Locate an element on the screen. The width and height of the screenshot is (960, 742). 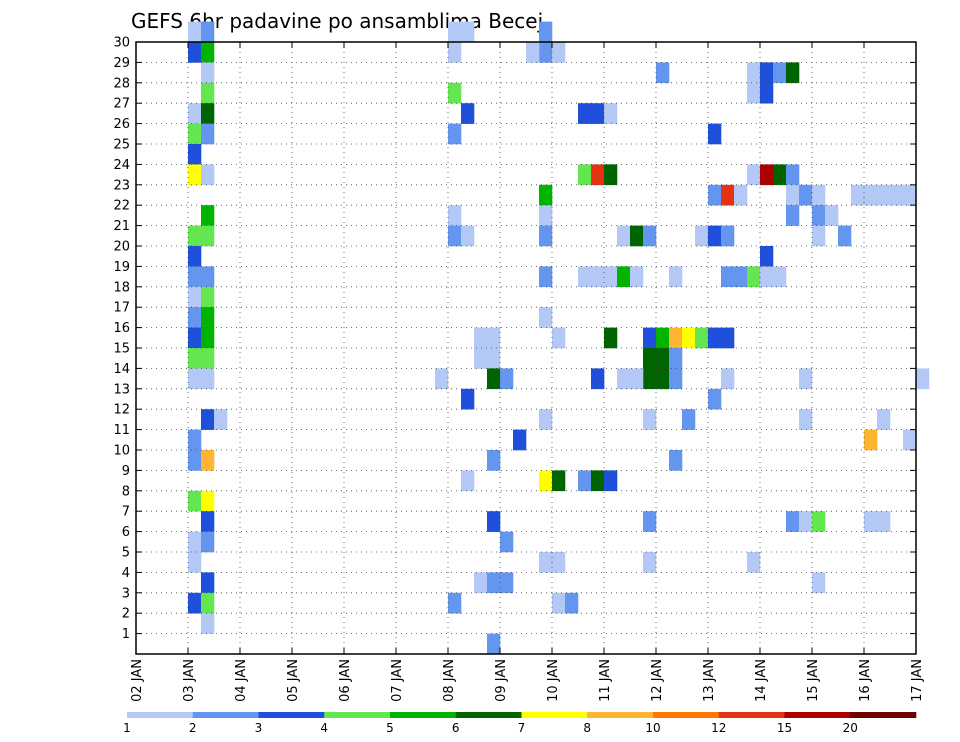
y-tick-label: 29 is located at coordinates (121, 63).